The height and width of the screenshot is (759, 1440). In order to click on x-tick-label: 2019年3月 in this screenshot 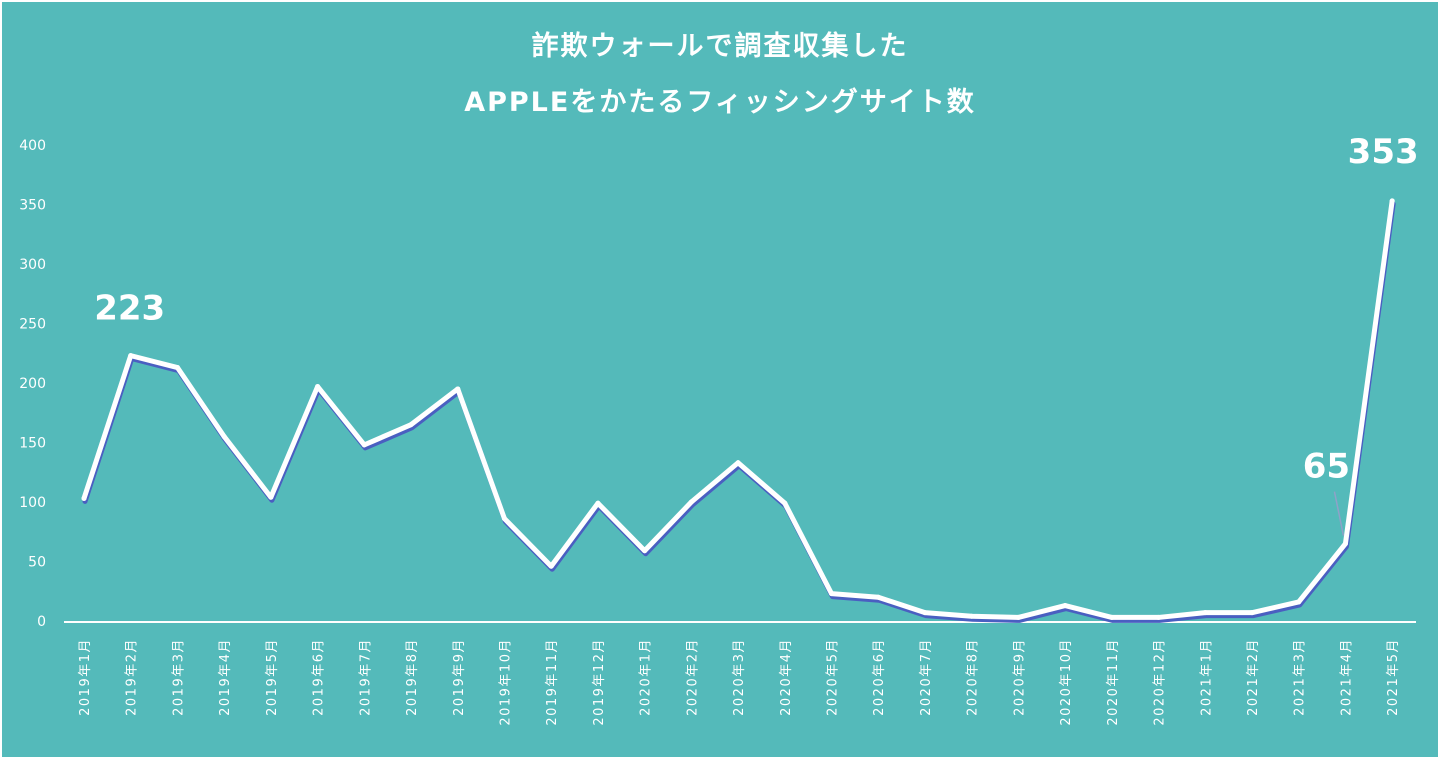, I will do `click(178, 677)`.